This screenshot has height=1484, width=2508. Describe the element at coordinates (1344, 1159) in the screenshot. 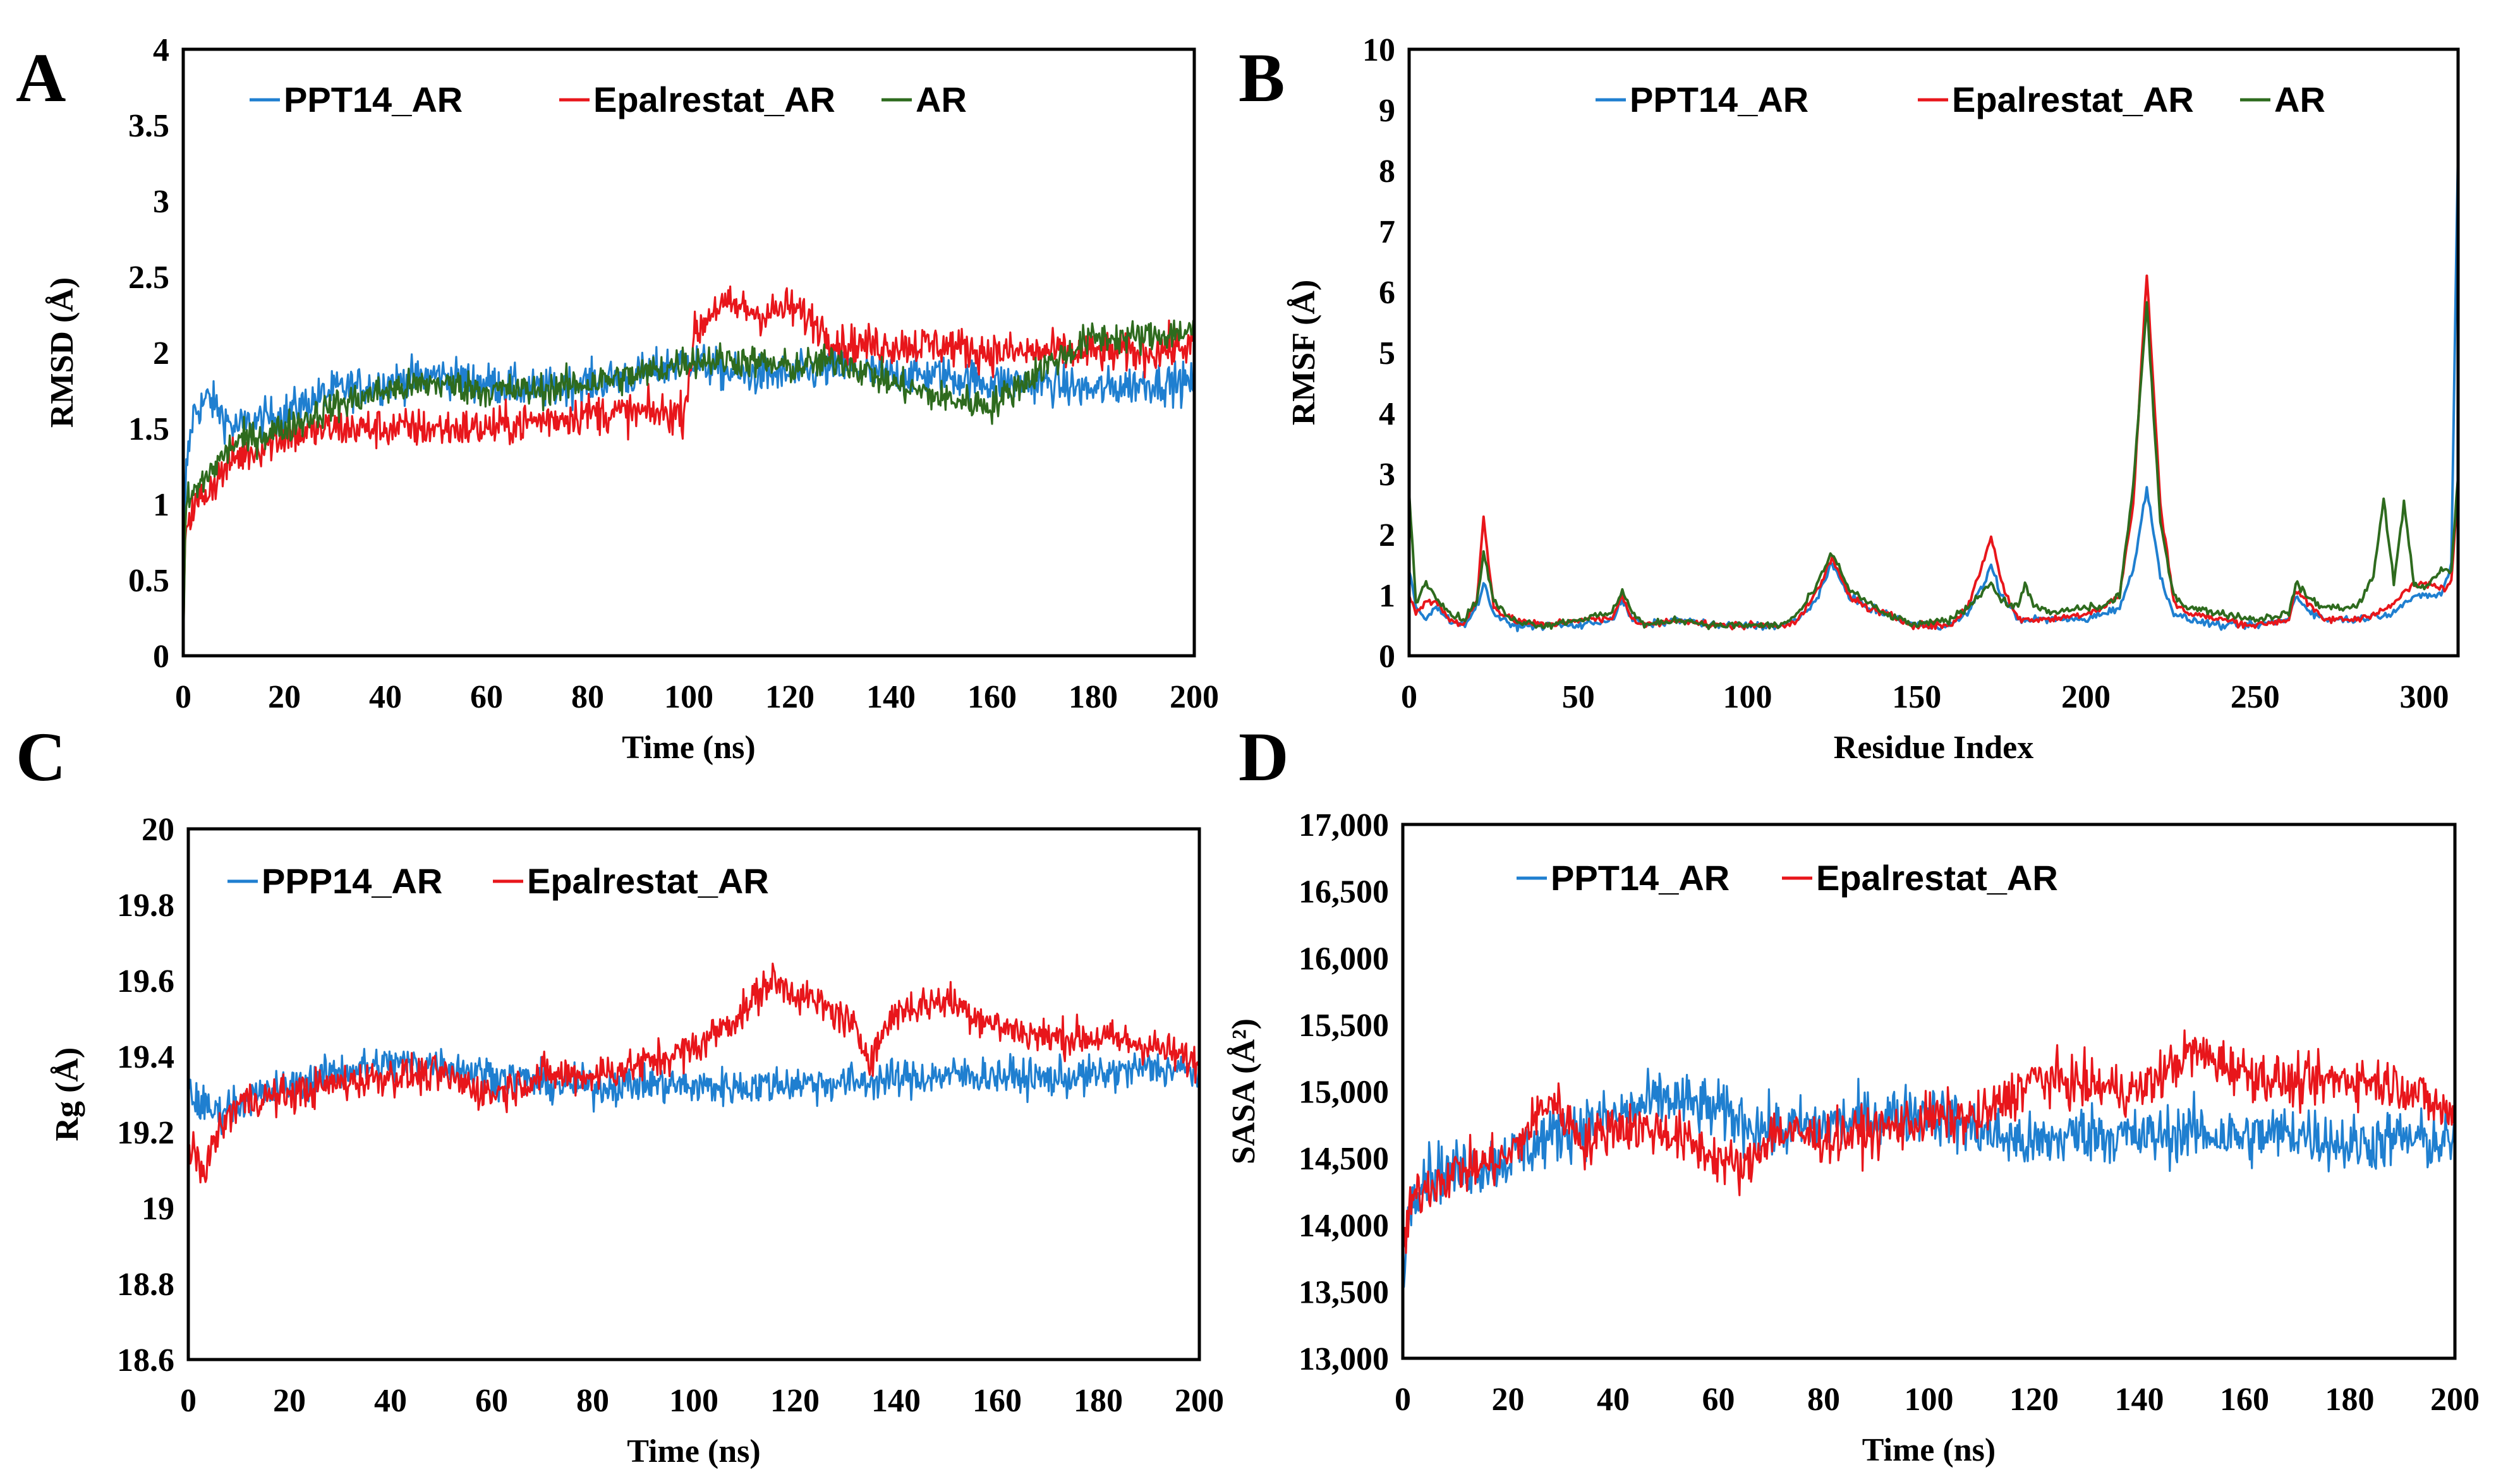

I see `y-tick-label: 14,500` at that location.